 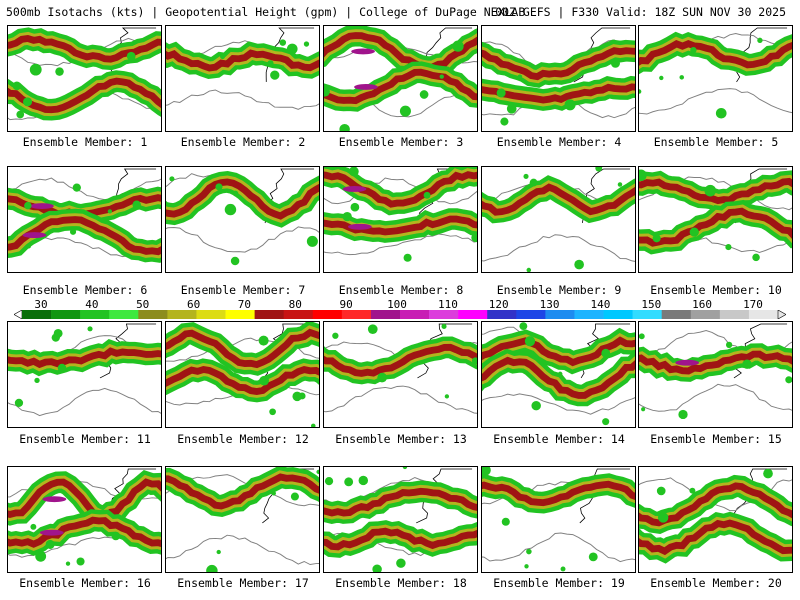 What do you see at coordinates (295, 304) in the screenshot?
I see `colorbar-tick-label: 80` at bounding box center [295, 304].